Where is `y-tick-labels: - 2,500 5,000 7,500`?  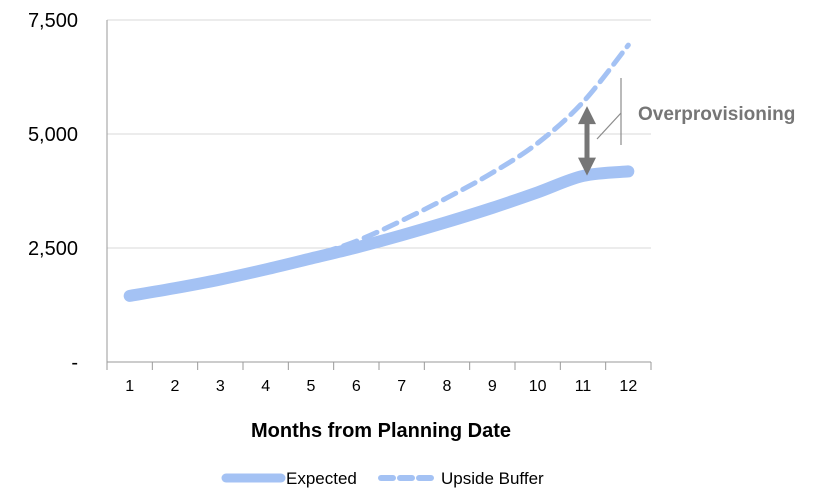 y-tick-labels: - 2,500 5,000 7,500 is located at coordinates (53, 192).